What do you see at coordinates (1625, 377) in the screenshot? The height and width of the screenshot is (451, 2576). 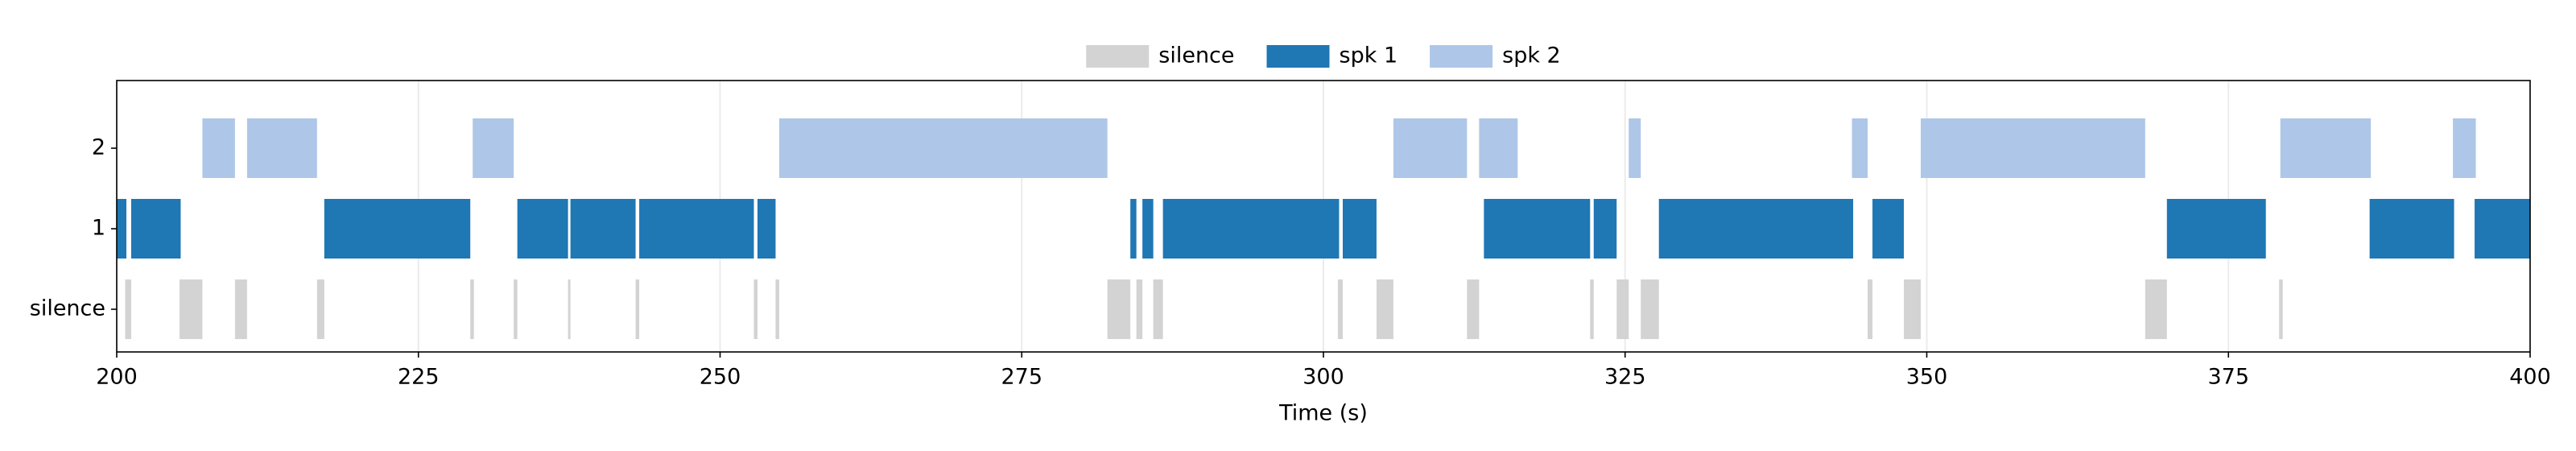 I see `x-tick-label: 325` at bounding box center [1625, 377].